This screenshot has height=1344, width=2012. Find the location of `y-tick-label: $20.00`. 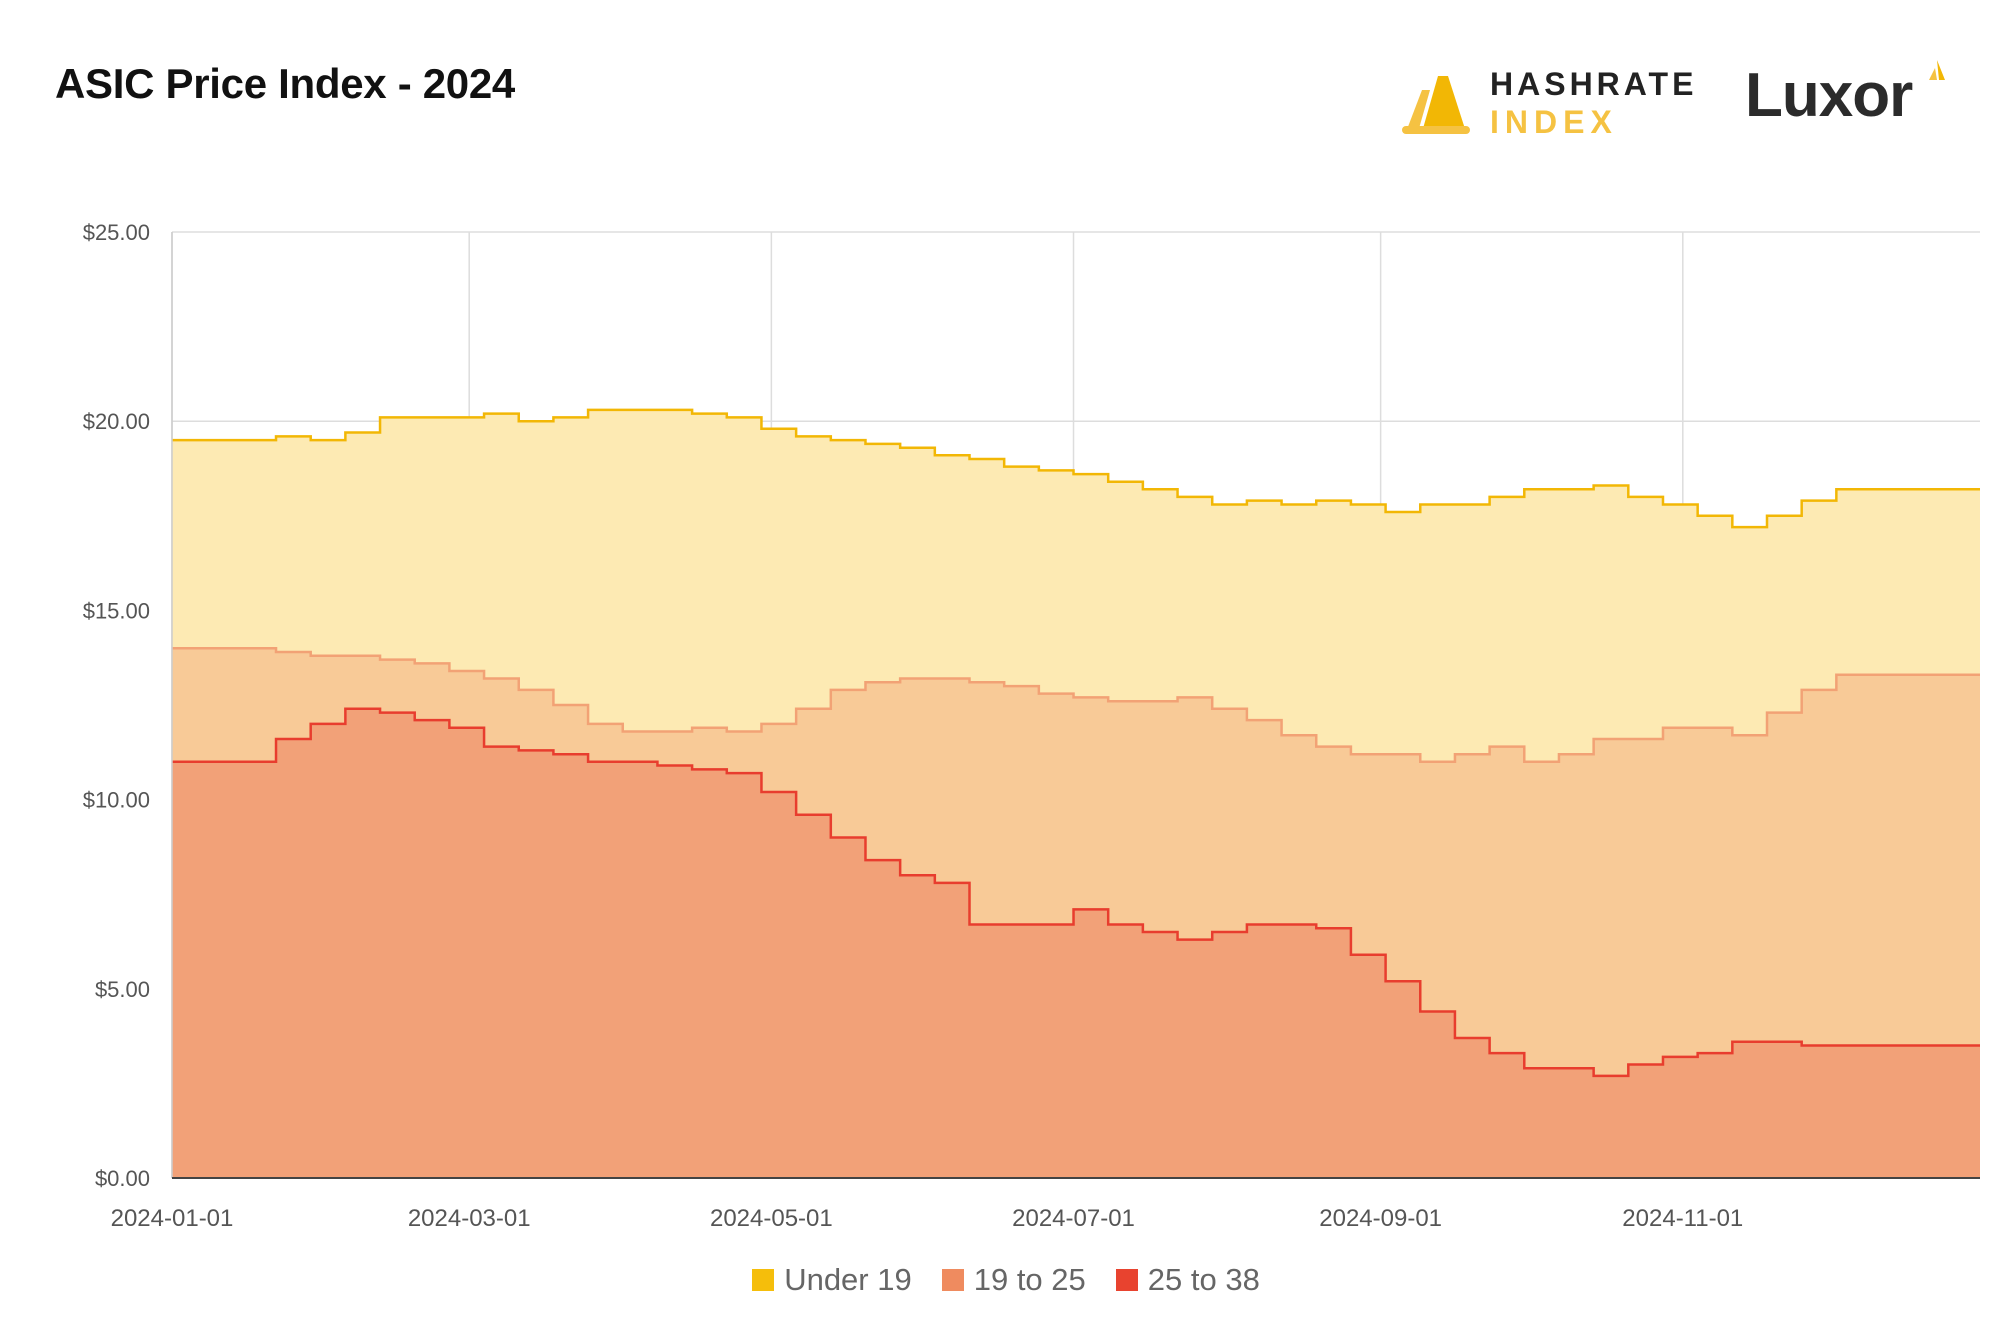

y-tick-label: $20.00 is located at coordinates (116, 421).